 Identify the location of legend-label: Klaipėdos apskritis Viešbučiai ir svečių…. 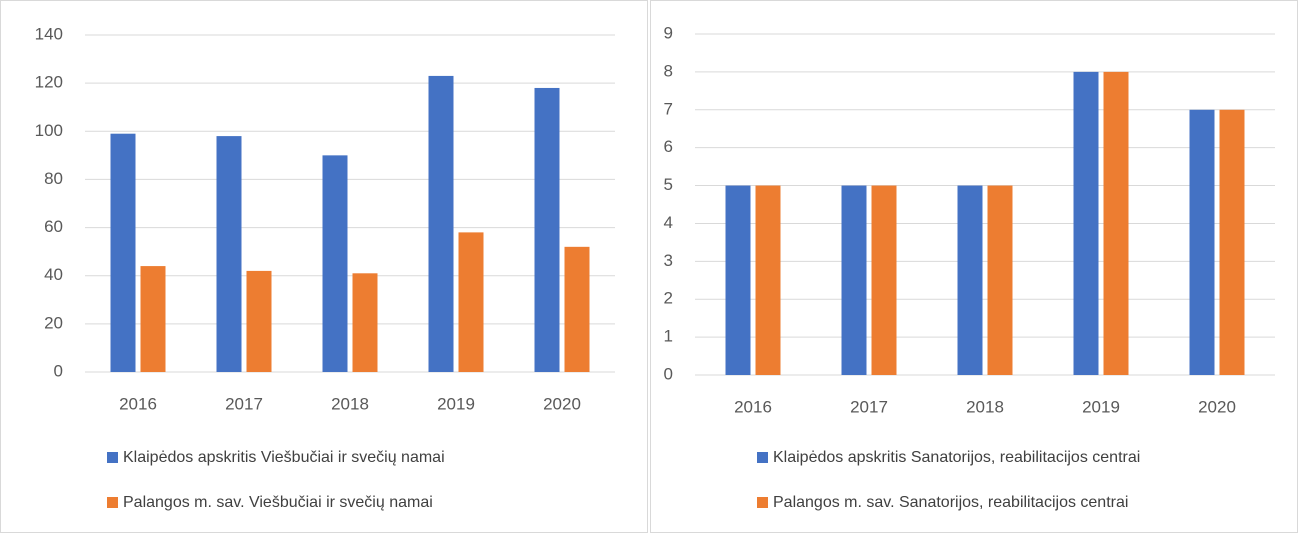
(284, 457).